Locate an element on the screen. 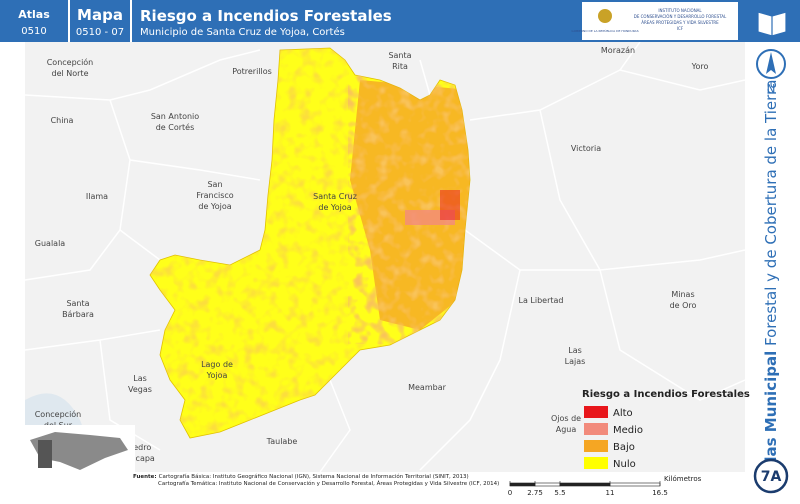 Image resolution: width=800 pixels, height=504 pixels. logo-line: ICF is located at coordinates (680, 28).